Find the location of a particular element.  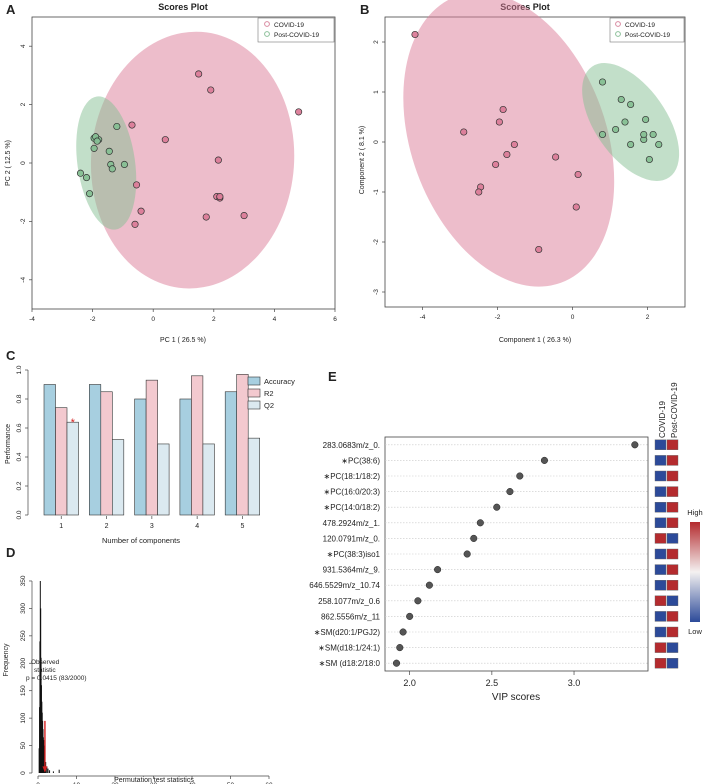

panel-e-heat-cell-13-post is located at coordinates (672, 647).